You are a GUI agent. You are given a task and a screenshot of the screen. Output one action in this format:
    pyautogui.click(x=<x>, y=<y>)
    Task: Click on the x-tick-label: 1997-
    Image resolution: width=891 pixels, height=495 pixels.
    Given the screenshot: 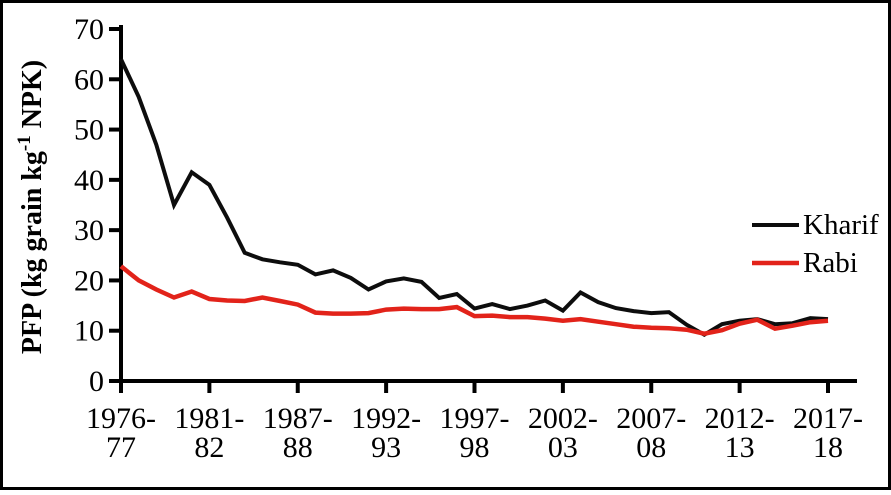 What is the action you would take?
    pyautogui.click(x=475, y=418)
    